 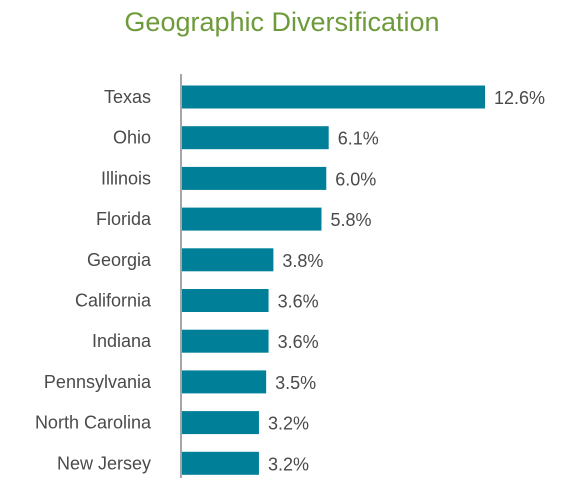 What do you see at coordinates (113, 301) in the screenshot?
I see `category-label-california: California` at bounding box center [113, 301].